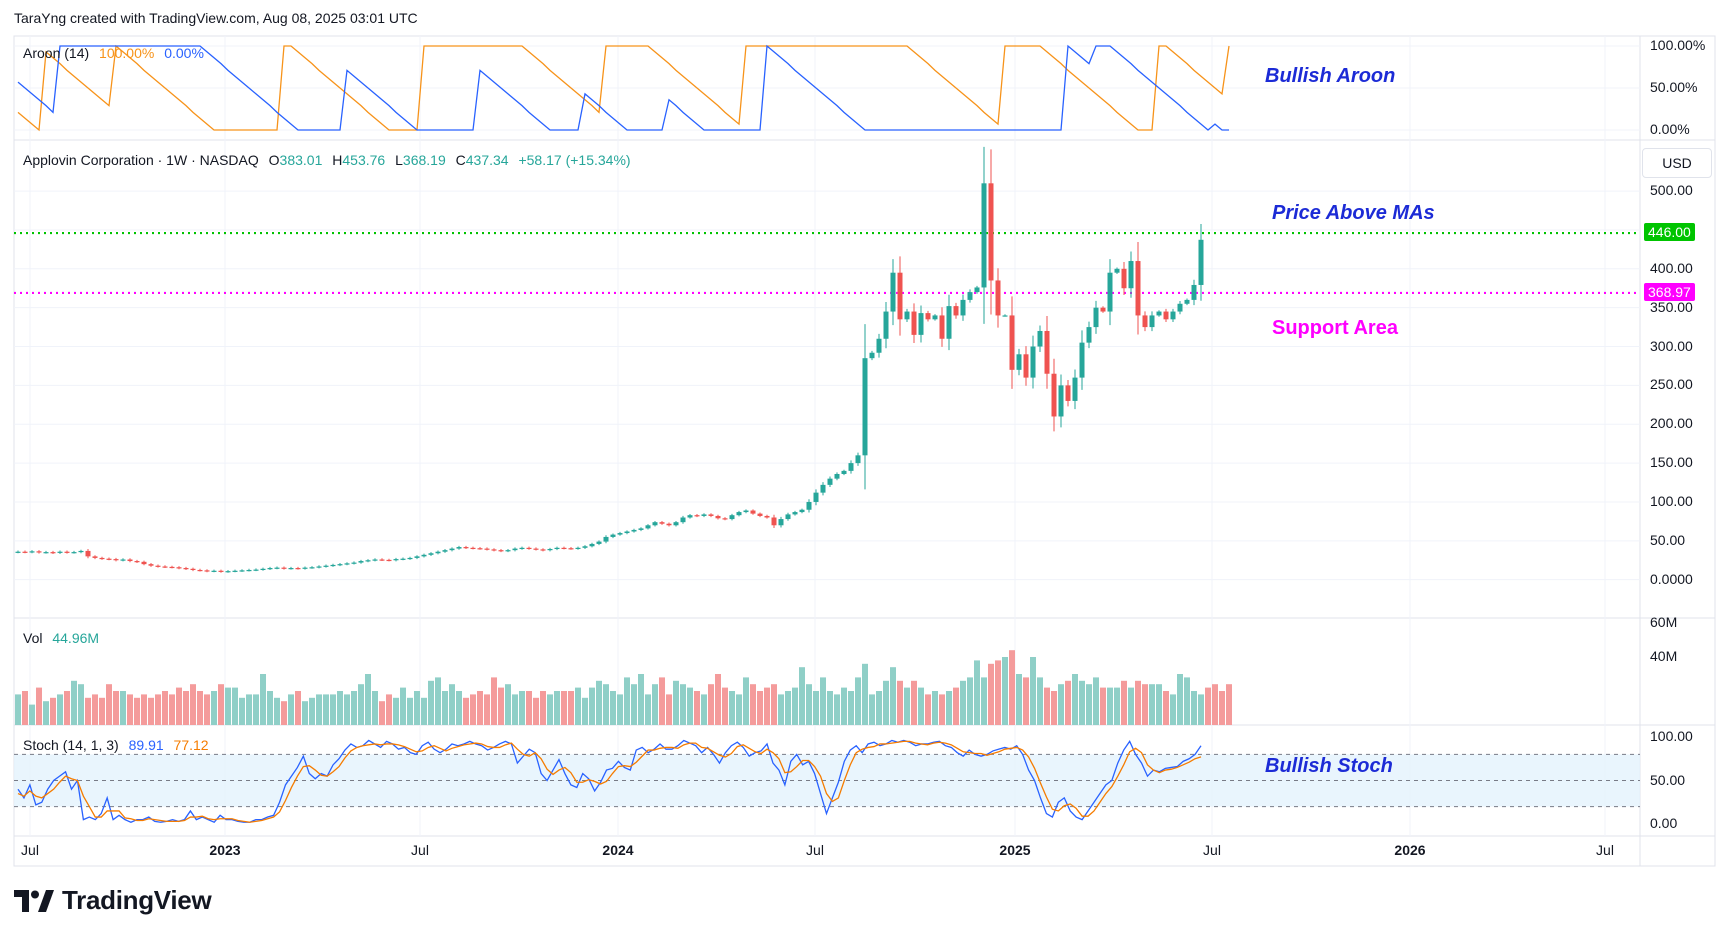  What do you see at coordinates (113, 900) in the screenshot?
I see `tradingview-logo: TradingView` at bounding box center [113, 900].